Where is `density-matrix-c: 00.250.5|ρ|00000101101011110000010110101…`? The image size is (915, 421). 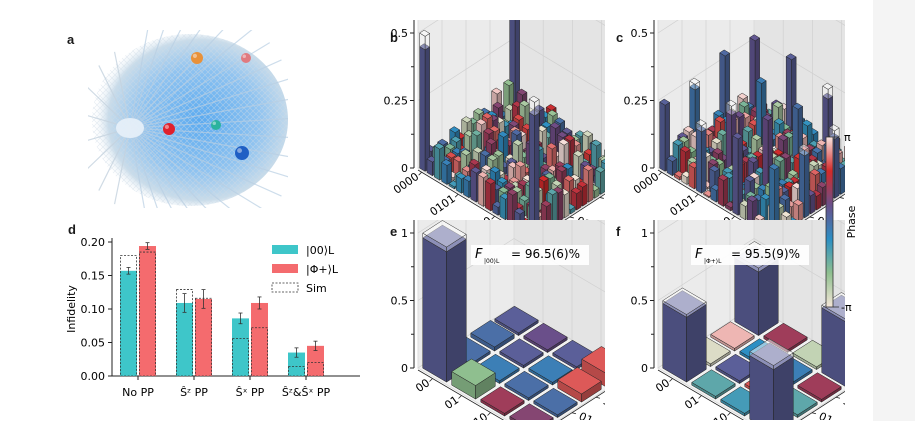
density-matrix-c: 00.250.5|ρ|00000101101011110000010110101… is located at coordinates (734, 120).